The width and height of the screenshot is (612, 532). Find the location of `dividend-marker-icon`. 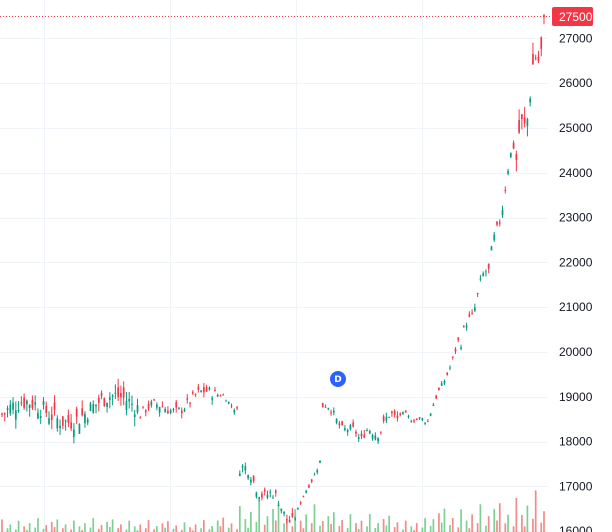

dividend-marker-icon is located at coordinates (338, 379).